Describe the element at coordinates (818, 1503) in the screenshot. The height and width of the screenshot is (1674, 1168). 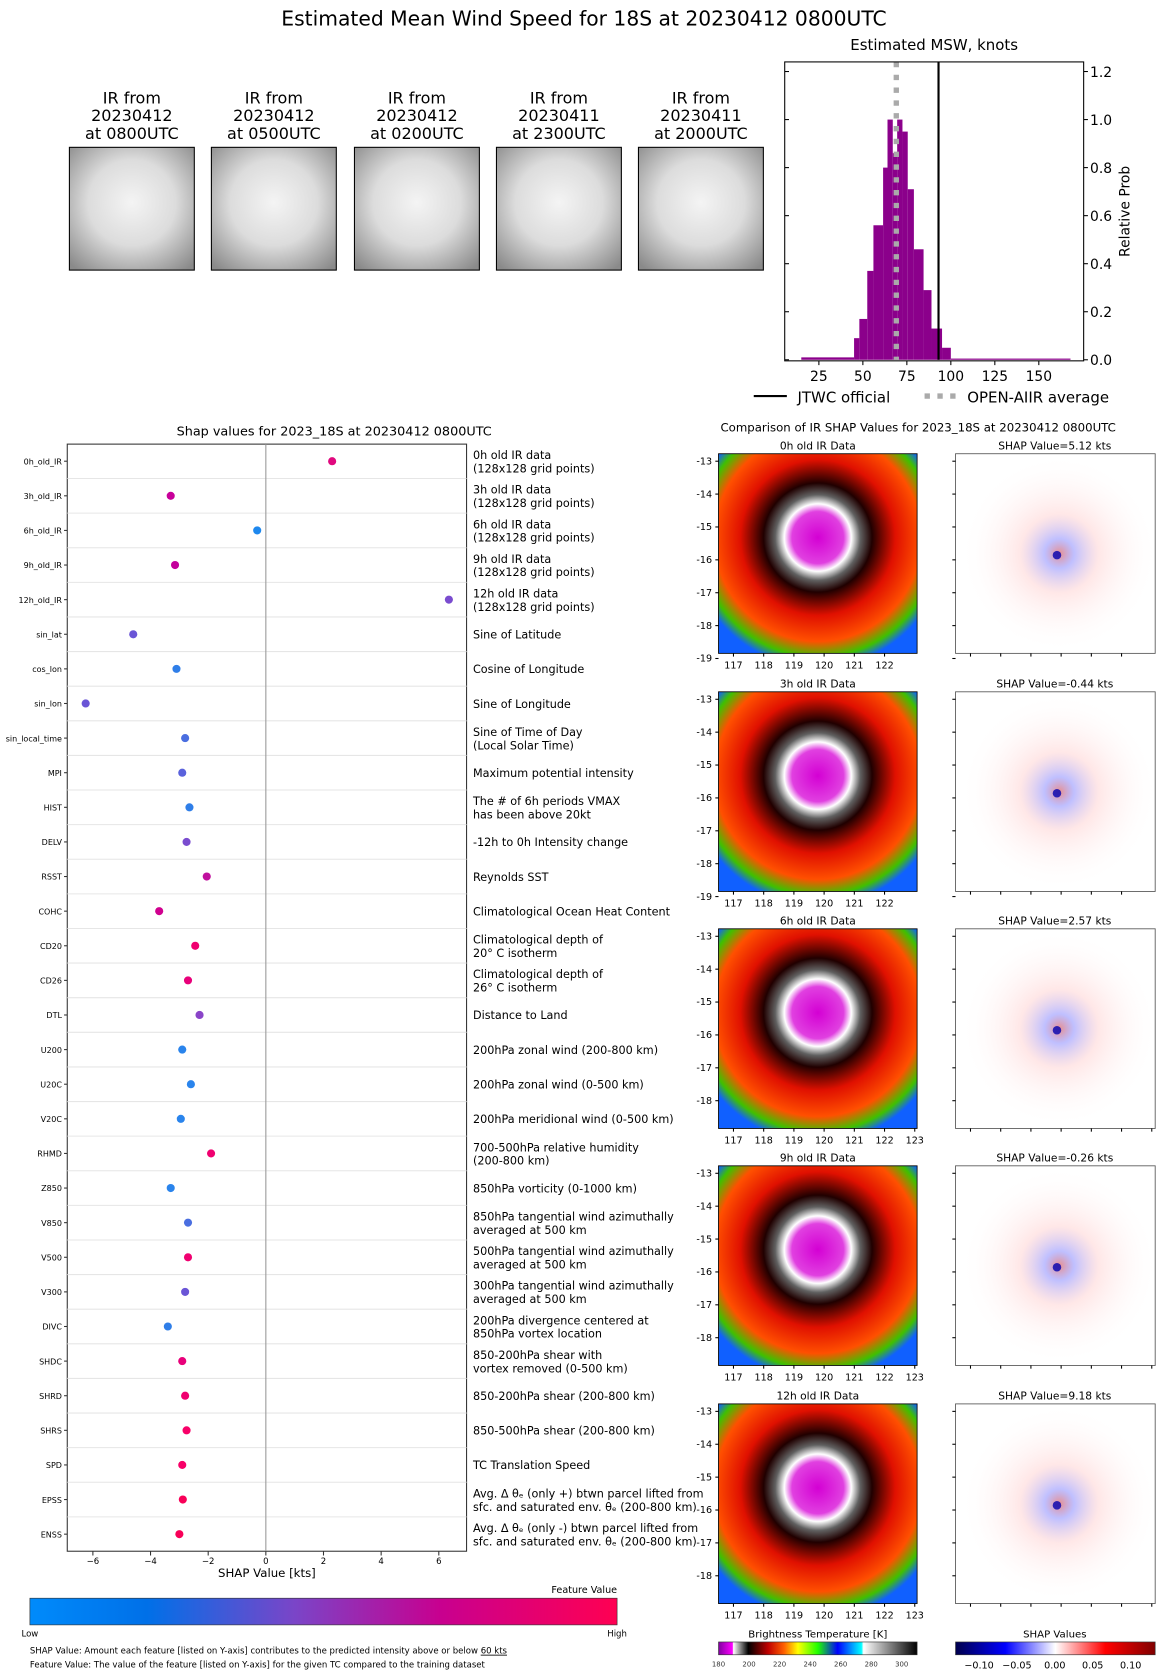
I see `ir-map-image` at that location.